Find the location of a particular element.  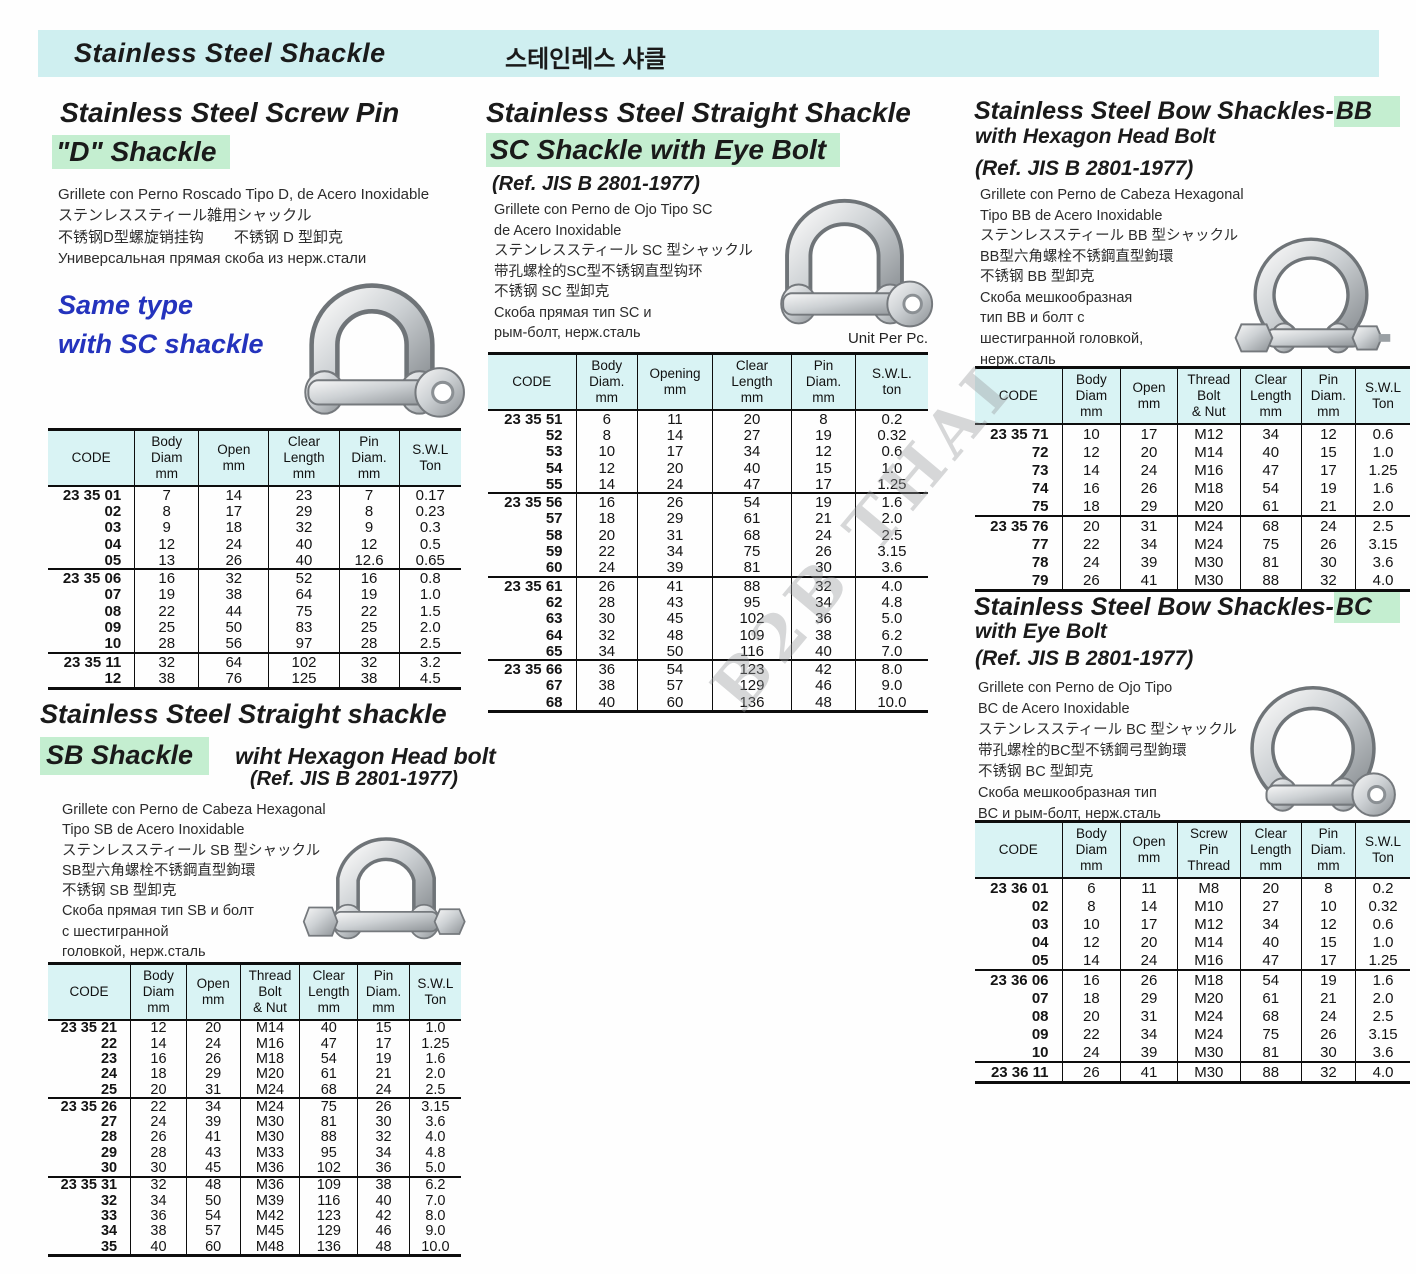

code-cell: 27 is located at coordinates (109, 1122).